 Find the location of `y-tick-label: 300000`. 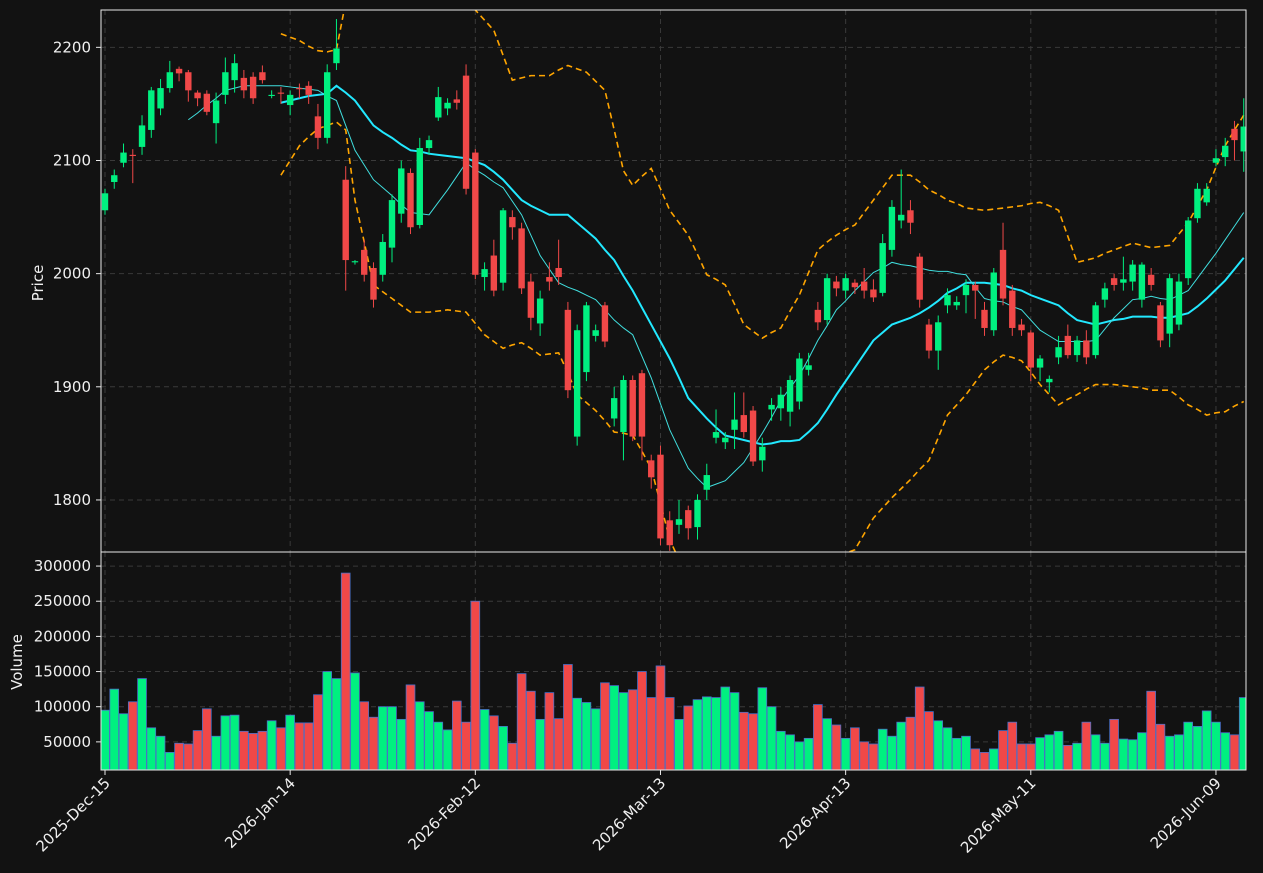

y-tick-label: 300000 is located at coordinates (62, 566).